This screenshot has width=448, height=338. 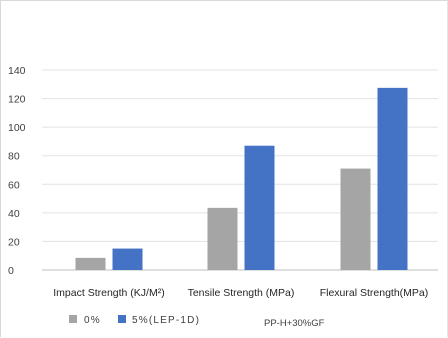 I want to click on y-axis-ticks: 0 20 40 60 80 100 120 140, so click(x=17, y=171).